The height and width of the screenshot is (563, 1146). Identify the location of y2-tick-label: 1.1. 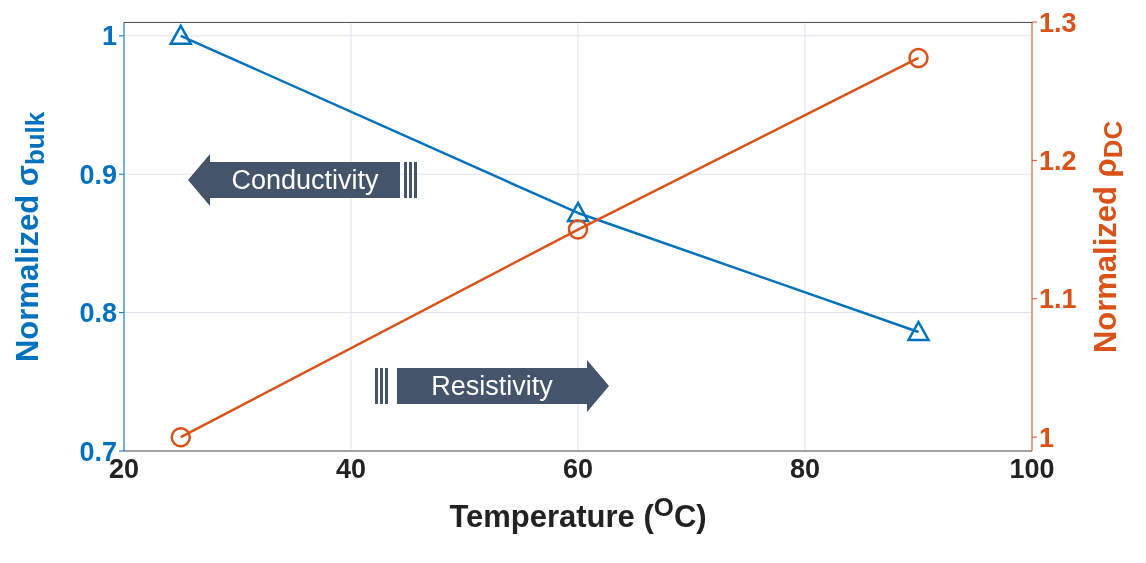
(1058, 299).